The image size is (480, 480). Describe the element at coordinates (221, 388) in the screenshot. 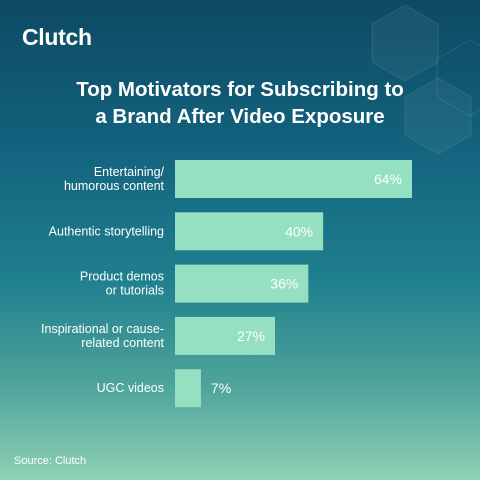

I see `value-label-5: 7%` at that location.